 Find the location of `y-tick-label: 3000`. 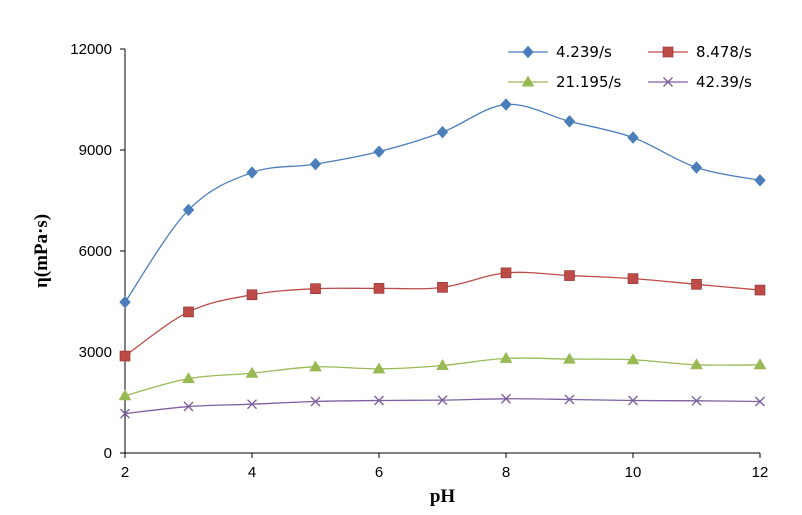

y-tick-label: 3000 is located at coordinates (95, 352).